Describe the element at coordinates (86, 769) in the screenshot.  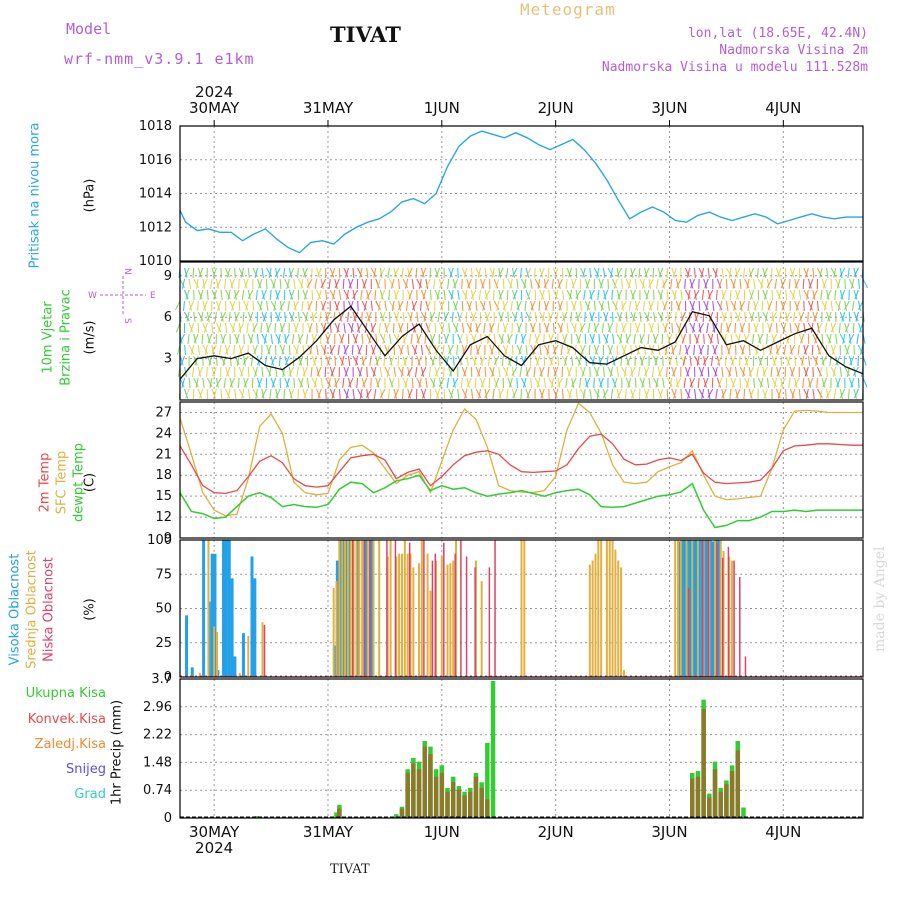
I see `legend-snow: Snijeg` at that location.